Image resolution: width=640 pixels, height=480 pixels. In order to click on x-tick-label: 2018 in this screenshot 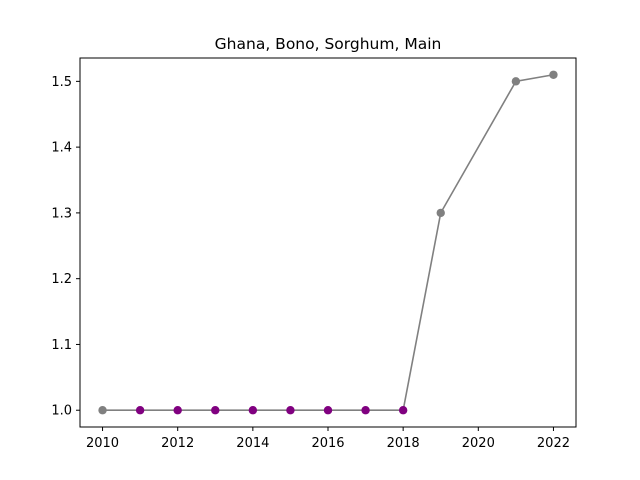, I will do `click(403, 443)`.